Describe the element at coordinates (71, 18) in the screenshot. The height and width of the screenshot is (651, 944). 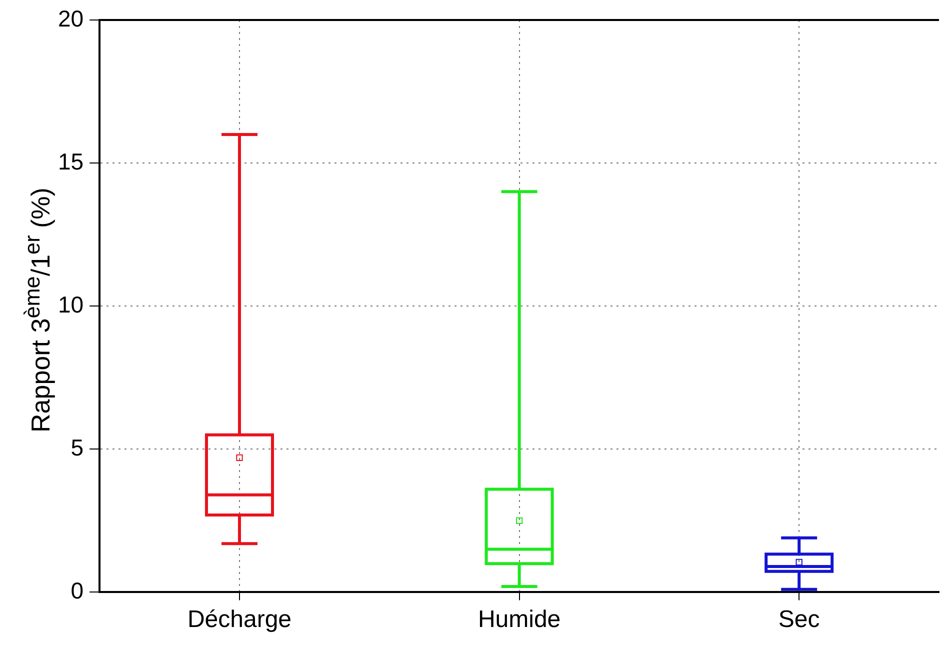
I see `y-tick-label: 20` at that location.